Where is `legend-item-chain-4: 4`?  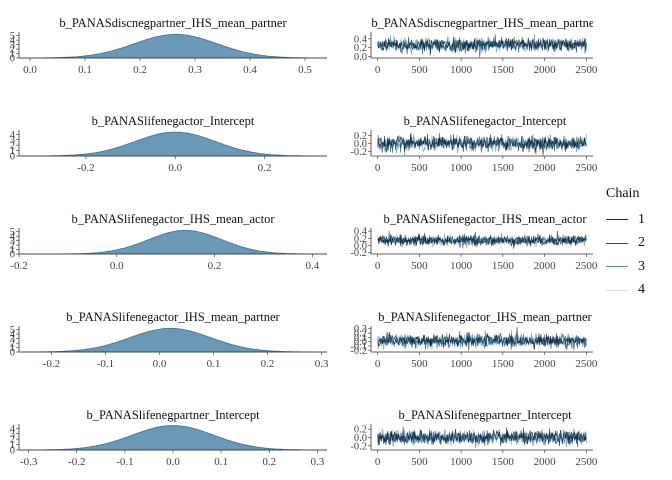
legend-item-chain-4: 4 is located at coordinates (637, 291).